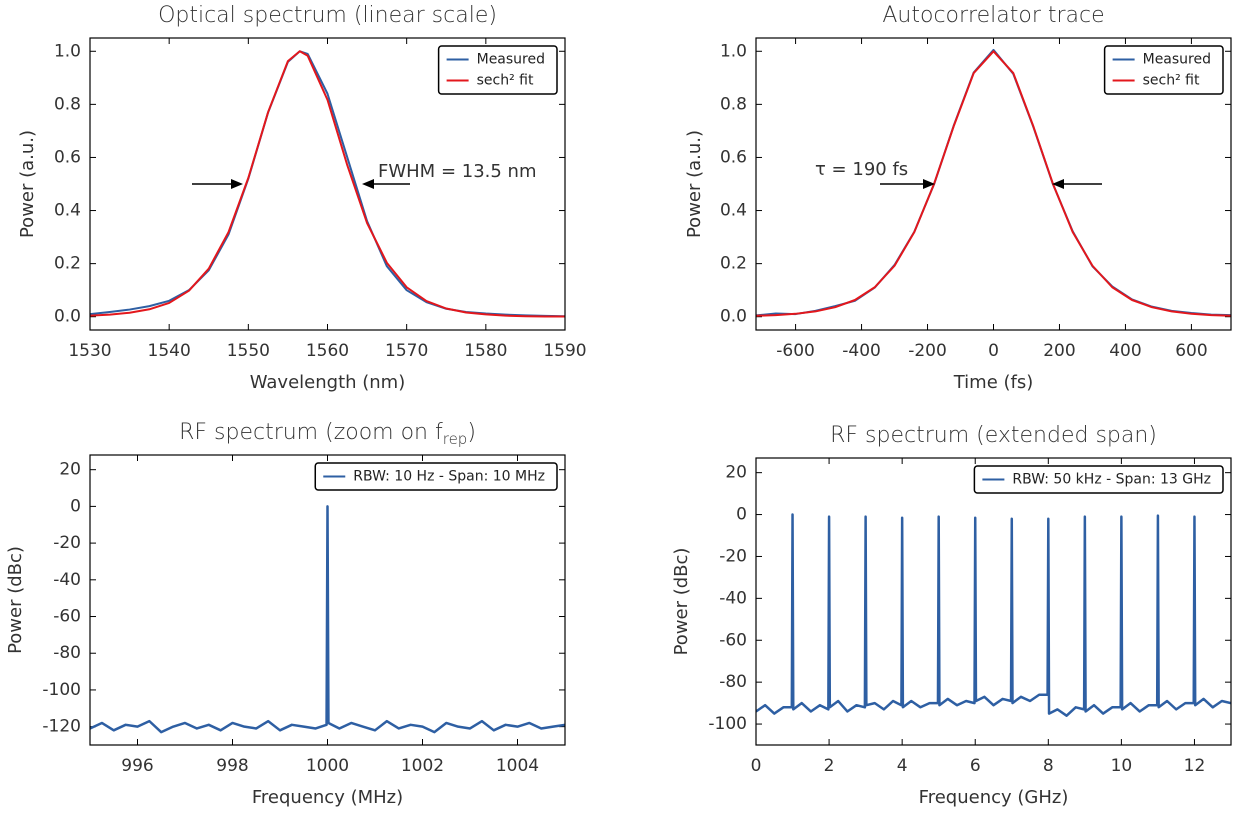 This screenshot has width=1249, height=815. Describe the element at coordinates (406, 351) in the screenshot. I see `x-tick-label: 1570` at that location.